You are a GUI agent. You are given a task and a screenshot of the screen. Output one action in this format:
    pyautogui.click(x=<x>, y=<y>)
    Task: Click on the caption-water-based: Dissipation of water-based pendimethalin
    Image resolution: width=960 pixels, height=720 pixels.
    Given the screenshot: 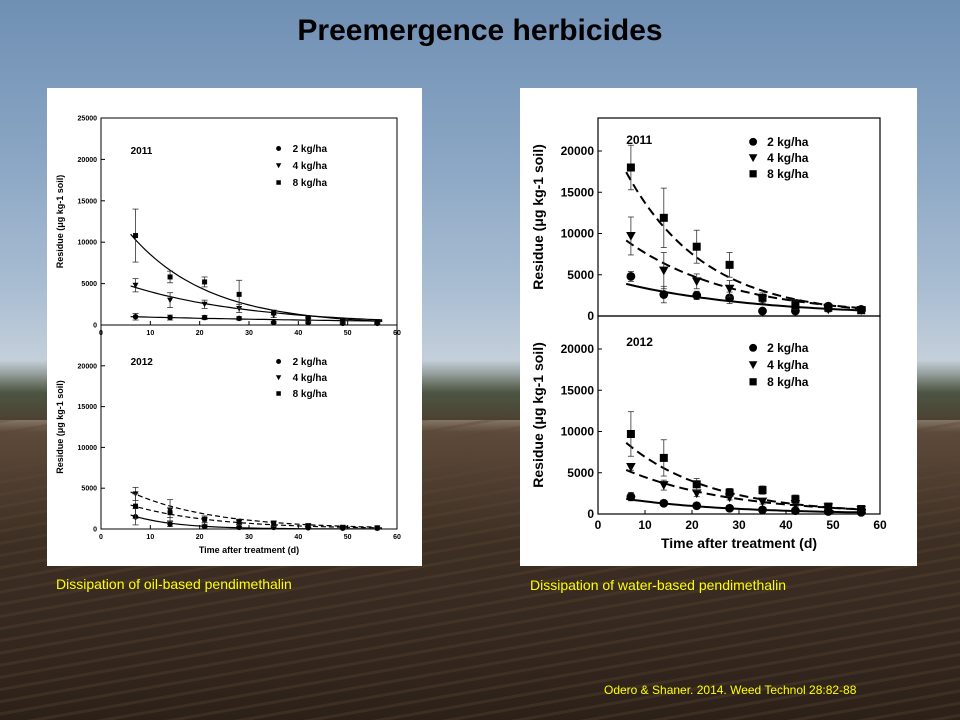 What is the action you would take?
    pyautogui.click(x=658, y=585)
    